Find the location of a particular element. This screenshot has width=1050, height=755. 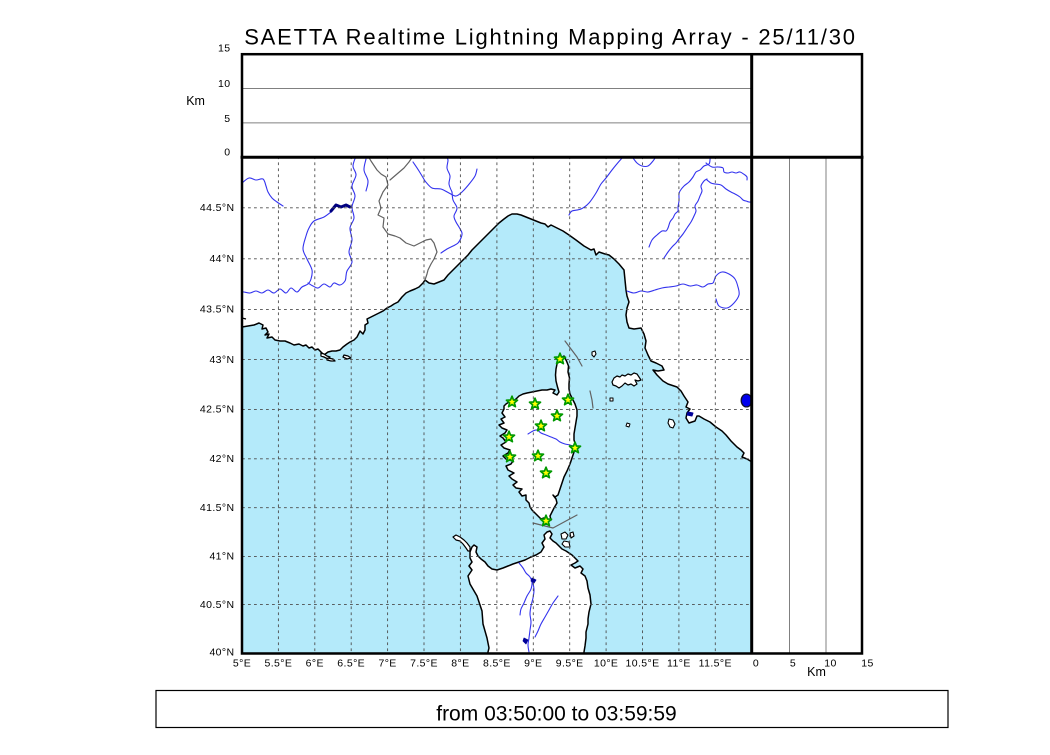

svg-text: 8.5°E is located at coordinates (497, 663).